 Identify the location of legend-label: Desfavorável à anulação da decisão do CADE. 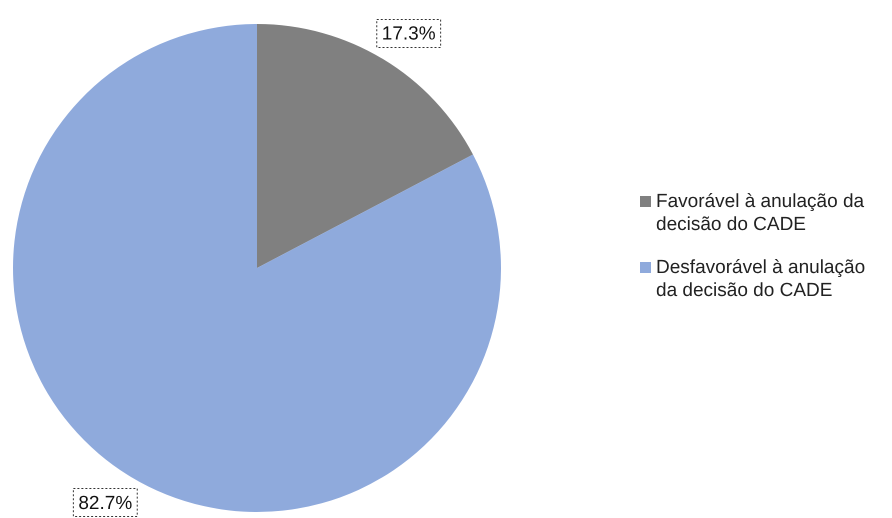
(761, 279).